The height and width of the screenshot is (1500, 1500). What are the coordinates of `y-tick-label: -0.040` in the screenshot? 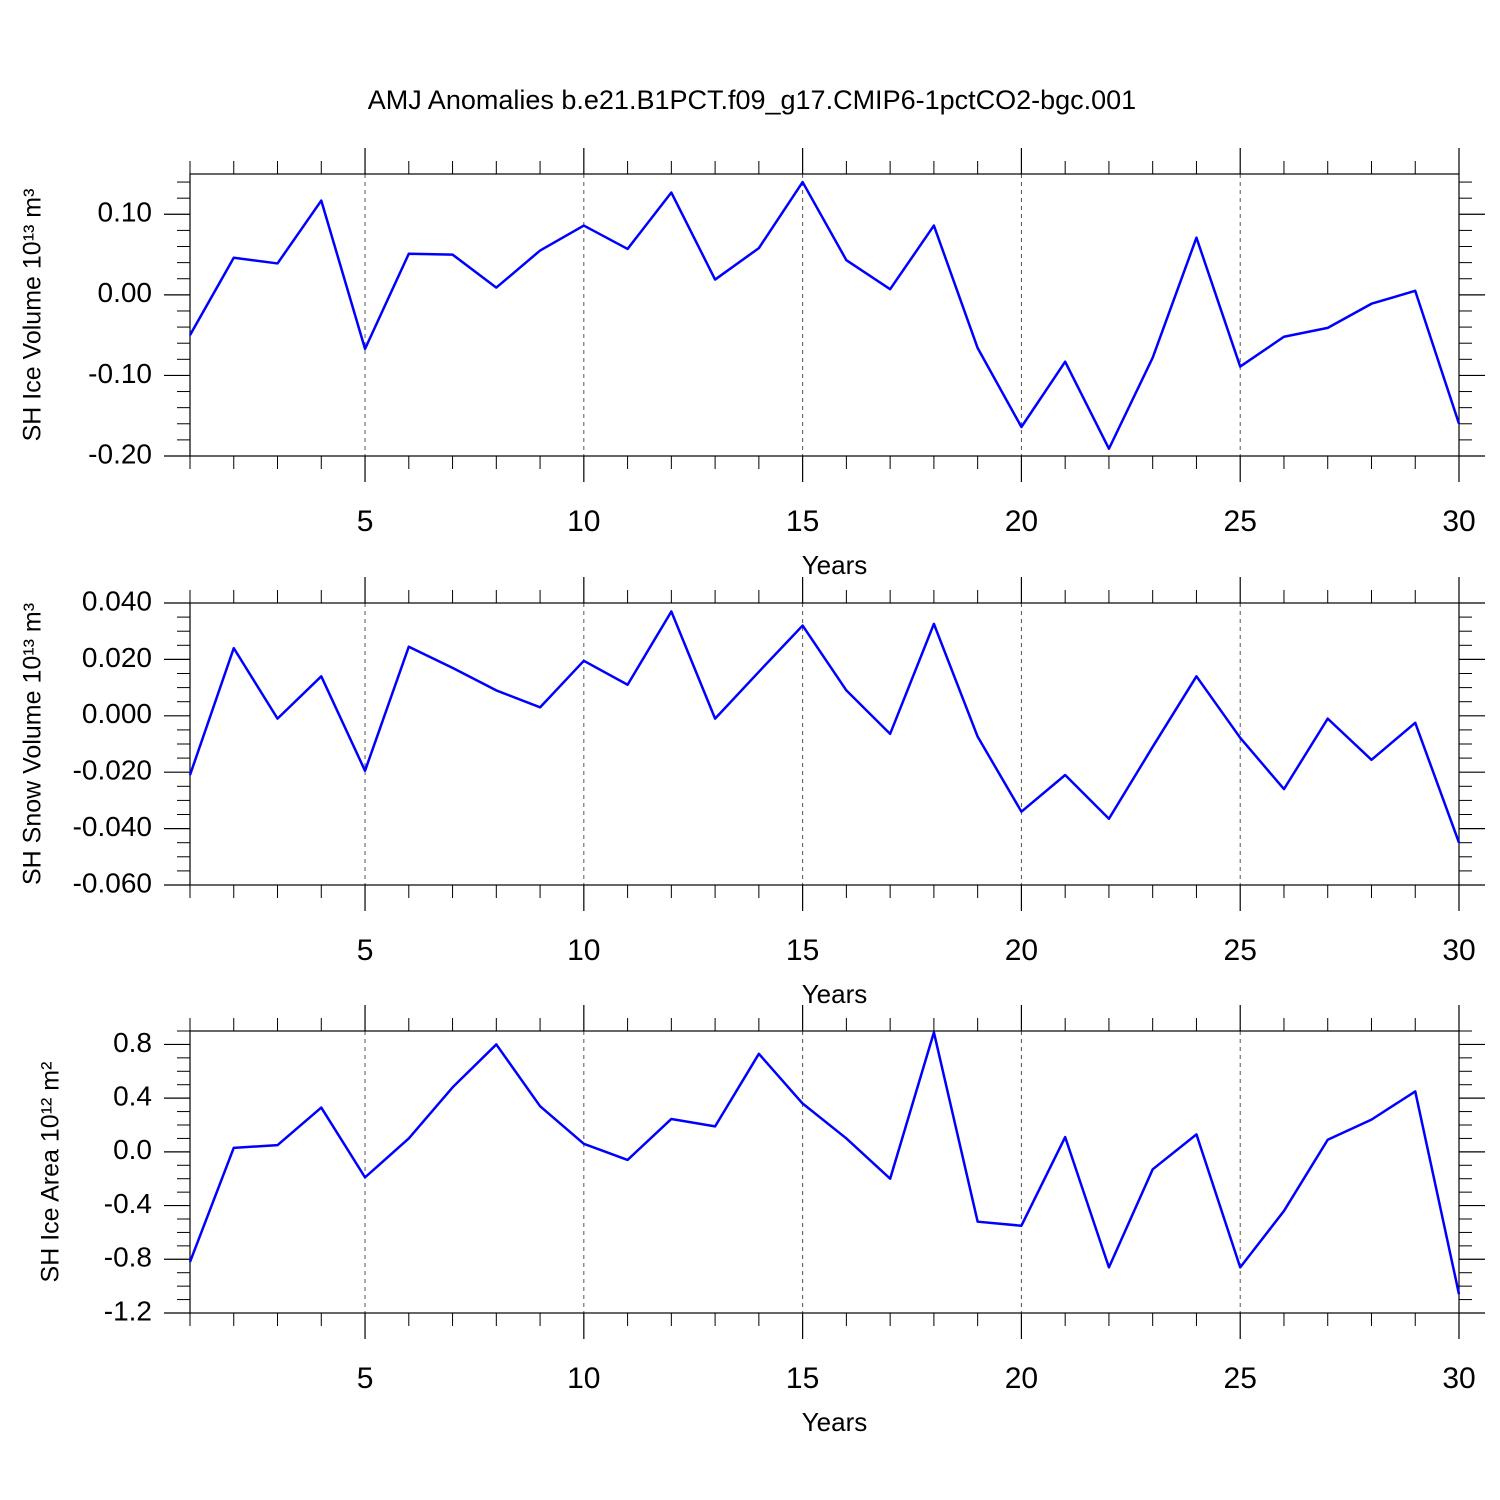 It's located at (112, 826).